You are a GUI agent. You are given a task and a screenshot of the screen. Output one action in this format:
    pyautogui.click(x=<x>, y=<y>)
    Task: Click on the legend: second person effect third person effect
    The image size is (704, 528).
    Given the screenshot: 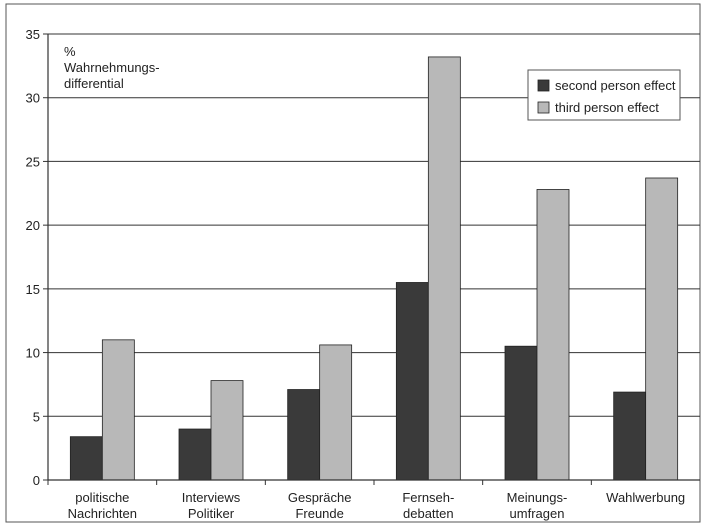 What is the action you would take?
    pyautogui.click(x=604, y=95)
    